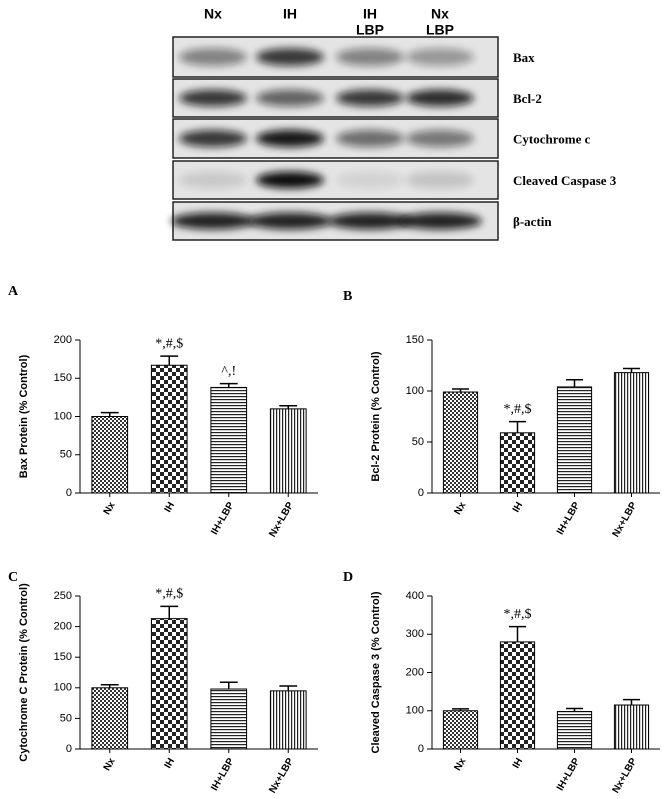 The height and width of the screenshot is (799, 671). I want to click on y-axis-title: Cleaved Caspase 3 (% Control), so click(376, 672).